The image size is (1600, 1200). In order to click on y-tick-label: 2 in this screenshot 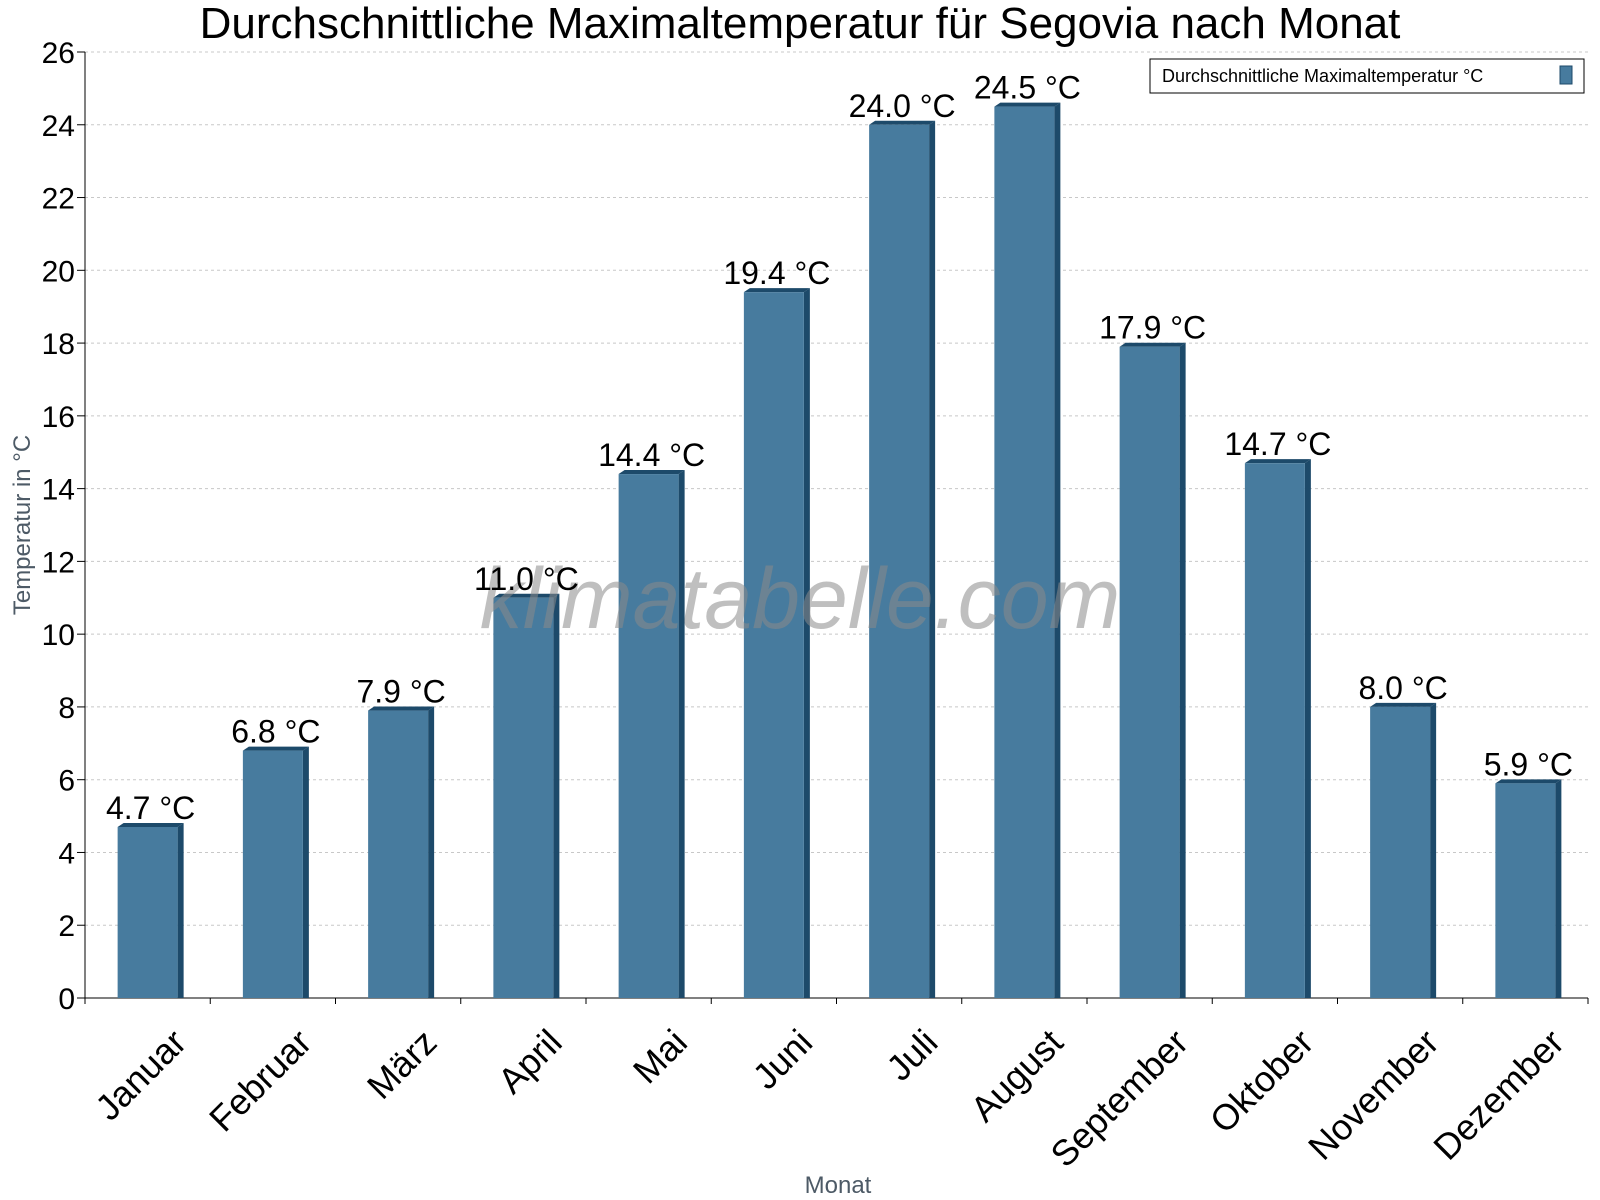, I will do `click(66, 926)`.